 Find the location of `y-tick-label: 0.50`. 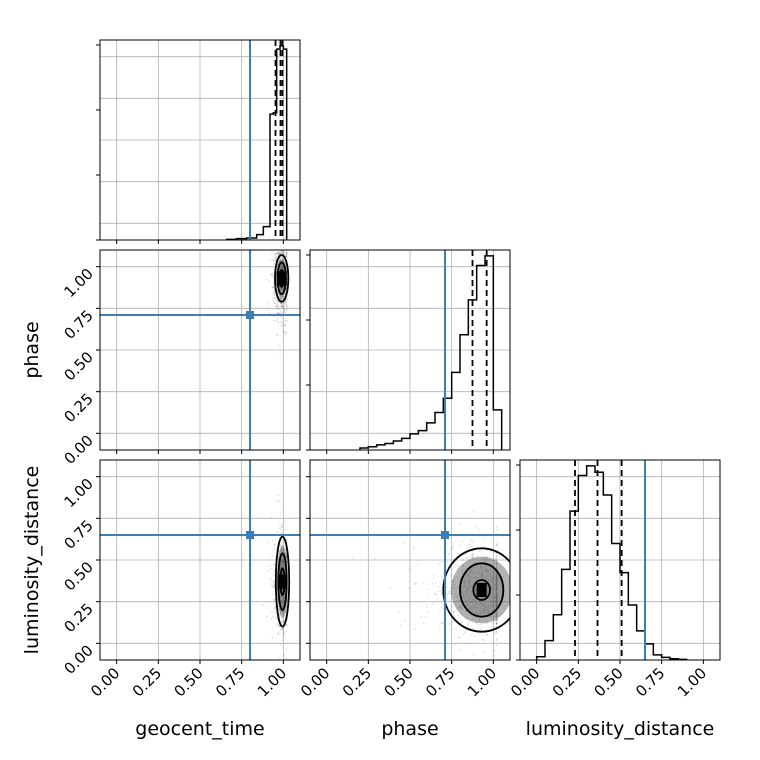

y-tick-label: 0.50 is located at coordinates (78, 366).